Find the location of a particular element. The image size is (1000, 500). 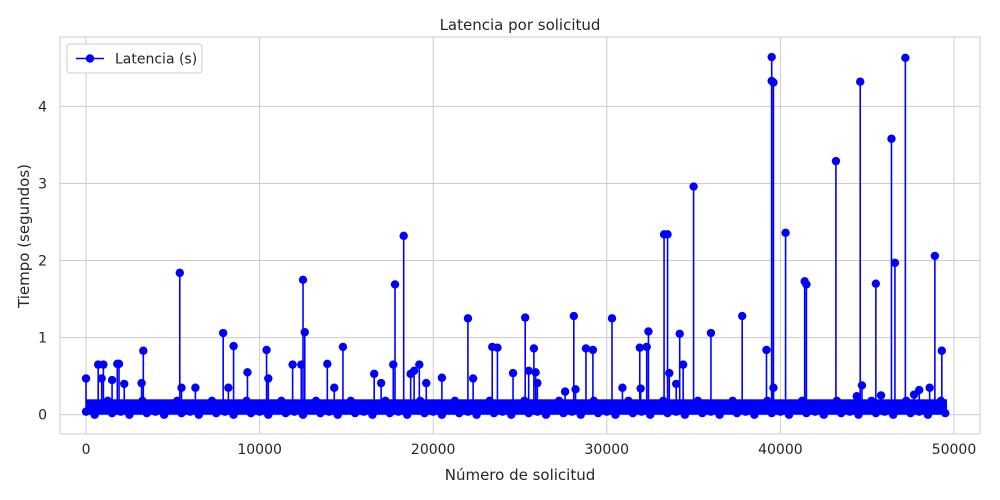

y-tick-label: 2 is located at coordinates (42, 262).